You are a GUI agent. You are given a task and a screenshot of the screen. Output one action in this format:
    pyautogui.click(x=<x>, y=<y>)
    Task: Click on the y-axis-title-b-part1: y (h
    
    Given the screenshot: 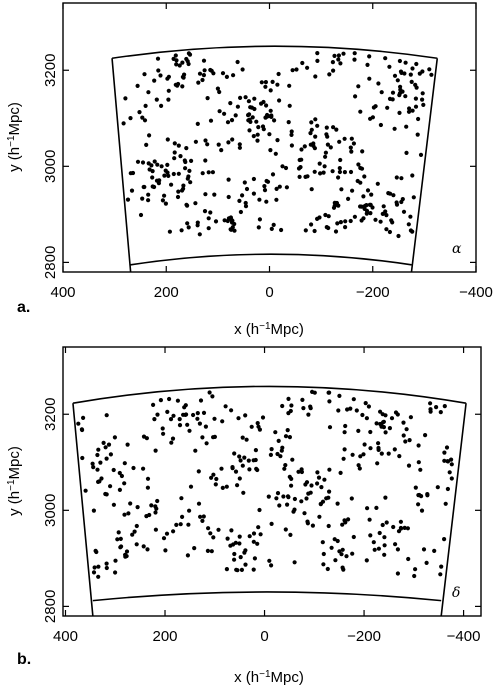 What is the action you would take?
    pyautogui.click(x=14, y=503)
    